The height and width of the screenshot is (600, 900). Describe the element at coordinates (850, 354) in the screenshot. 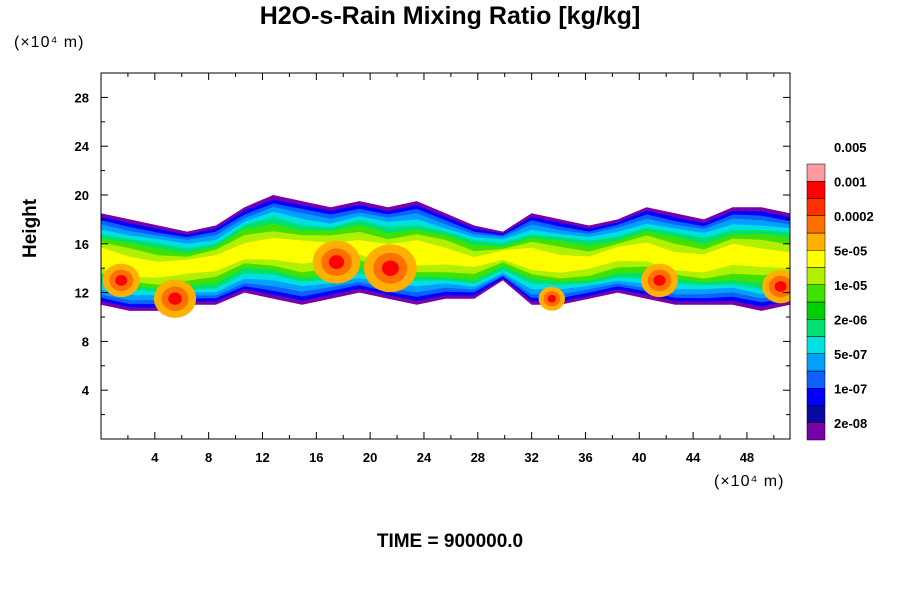

I see `colorbar-label: 5e-07` at that location.